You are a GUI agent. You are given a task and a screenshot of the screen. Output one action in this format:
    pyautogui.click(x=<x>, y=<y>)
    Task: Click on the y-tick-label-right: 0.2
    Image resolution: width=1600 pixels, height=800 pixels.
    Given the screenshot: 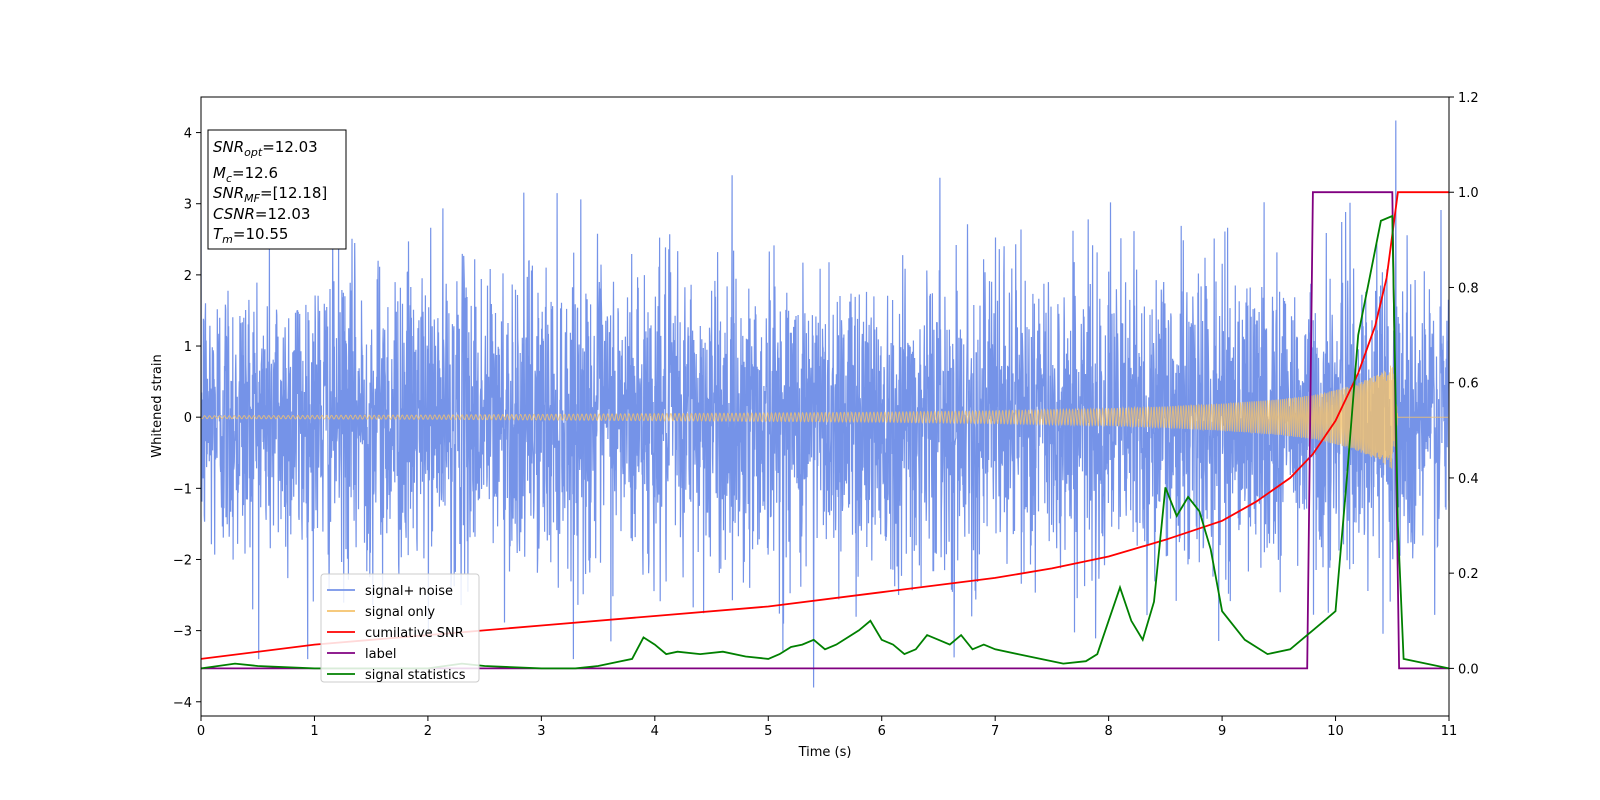 What is the action you would take?
    pyautogui.click(x=1468, y=574)
    